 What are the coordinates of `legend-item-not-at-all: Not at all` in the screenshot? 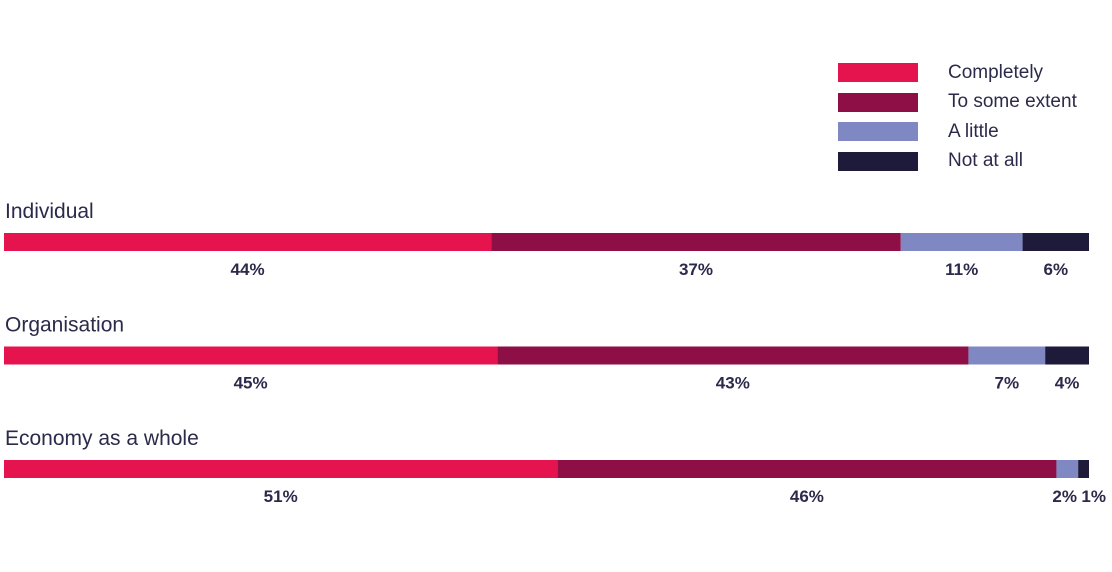 It's located at (957, 162).